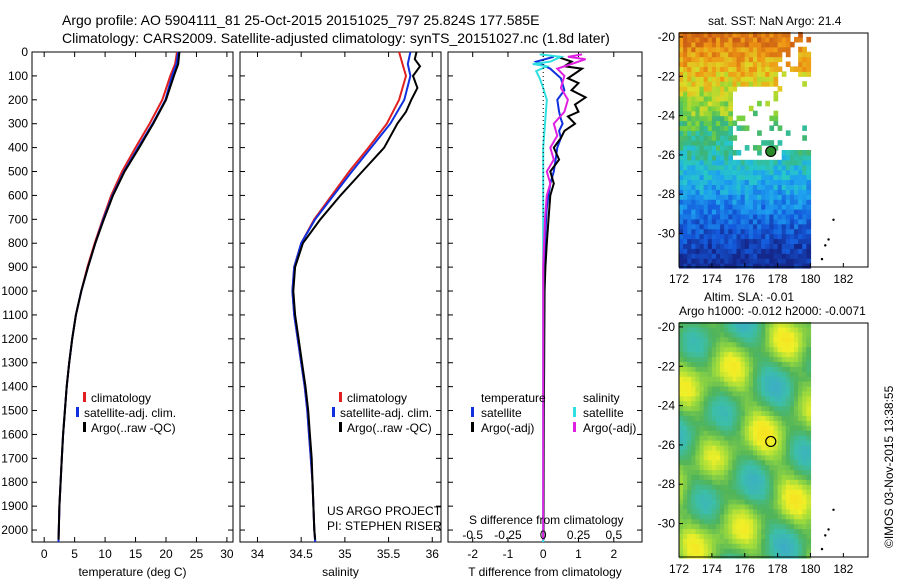 This screenshot has width=900, height=580. I want to click on y-tick-label: -26, so click(667, 445).